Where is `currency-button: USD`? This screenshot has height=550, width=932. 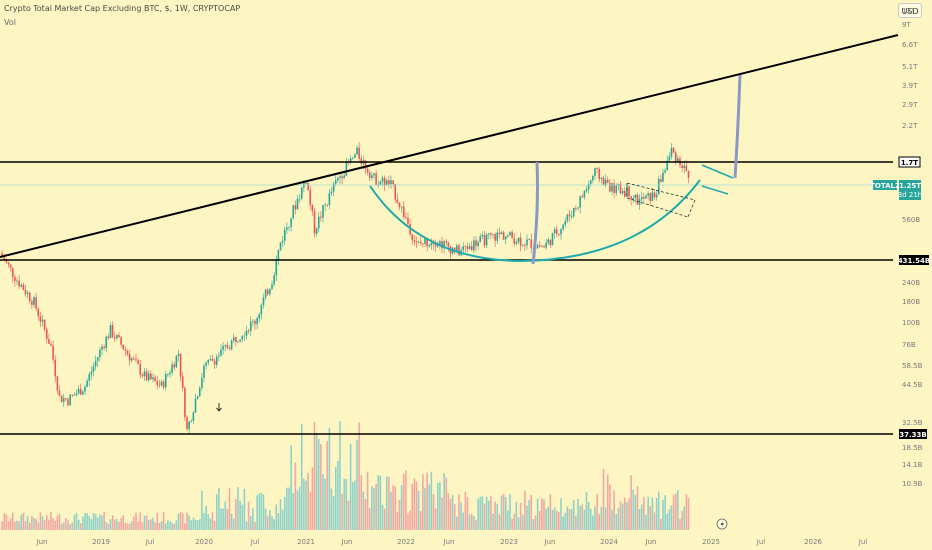
currency-button: USD is located at coordinates (910, 10).